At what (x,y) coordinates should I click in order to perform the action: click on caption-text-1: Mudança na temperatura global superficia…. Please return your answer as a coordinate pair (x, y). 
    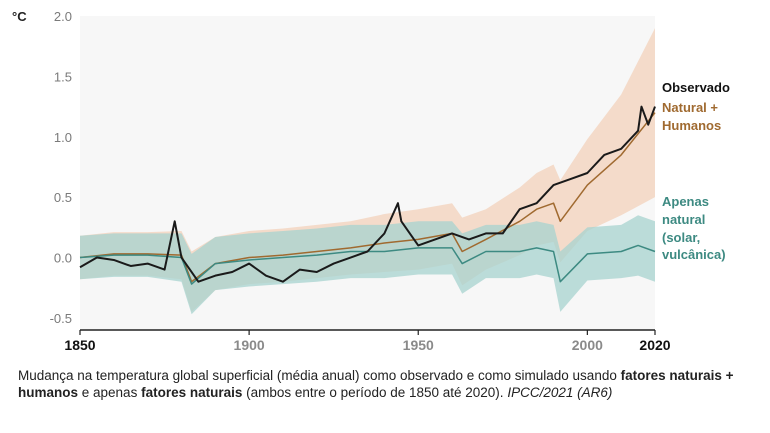
    Looking at the image, I should click on (319, 375).